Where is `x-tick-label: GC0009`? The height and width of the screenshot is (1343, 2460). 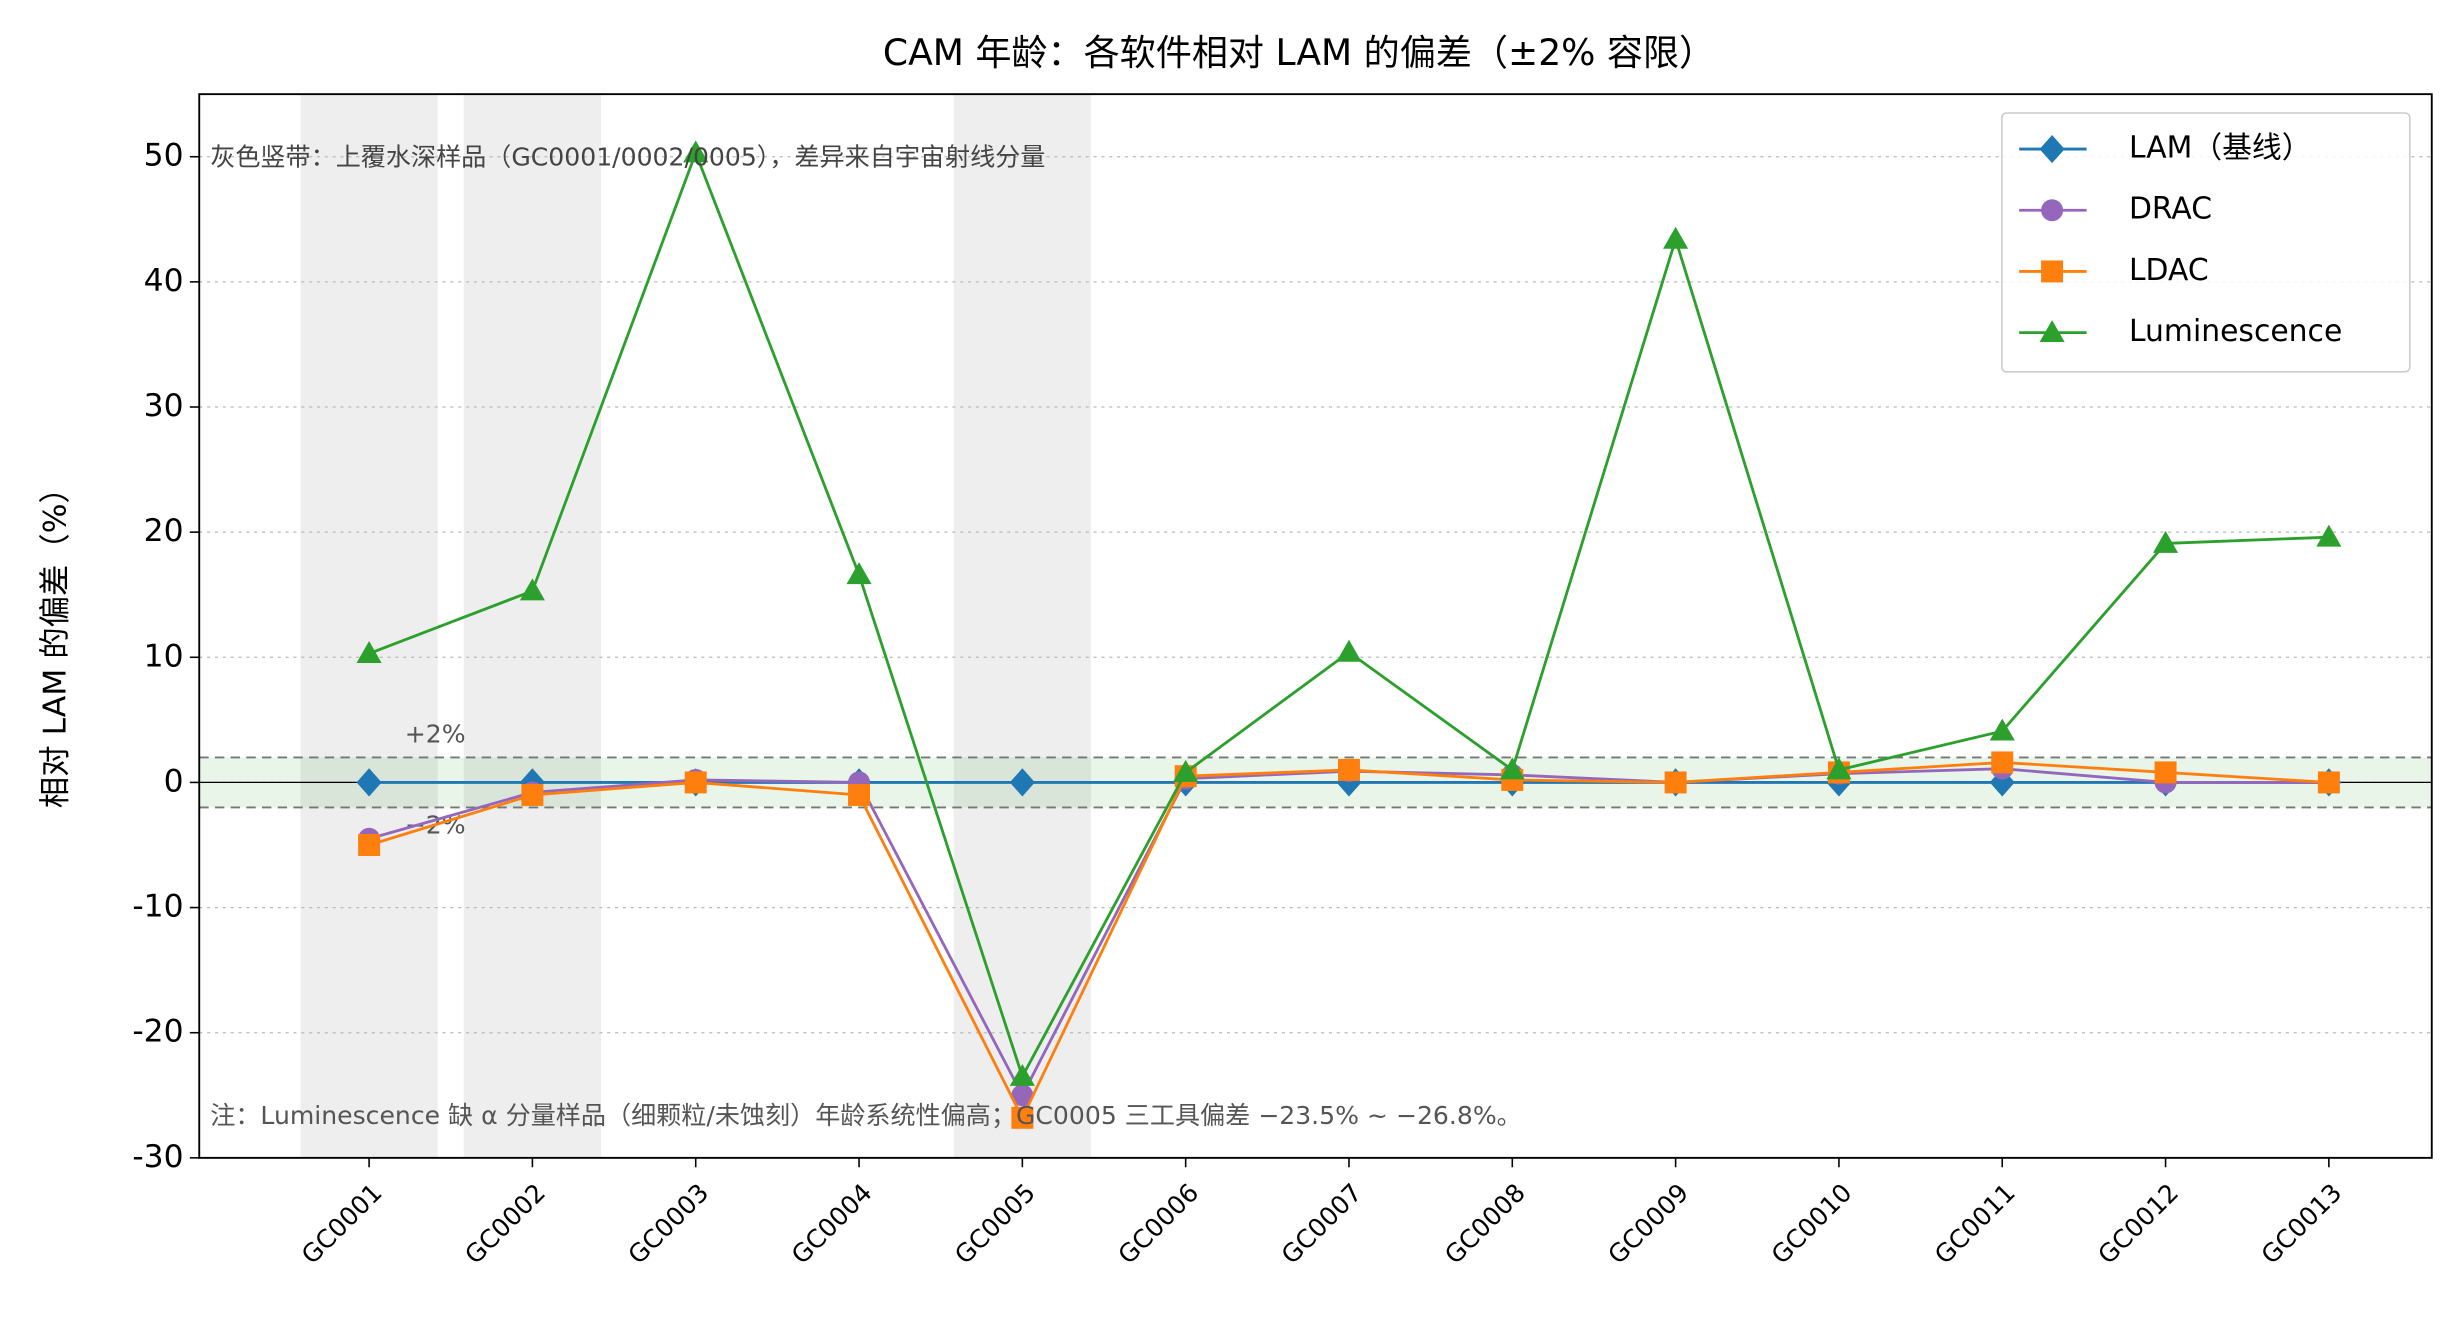 x-tick-label: GC0009 is located at coordinates (1648, 1224).